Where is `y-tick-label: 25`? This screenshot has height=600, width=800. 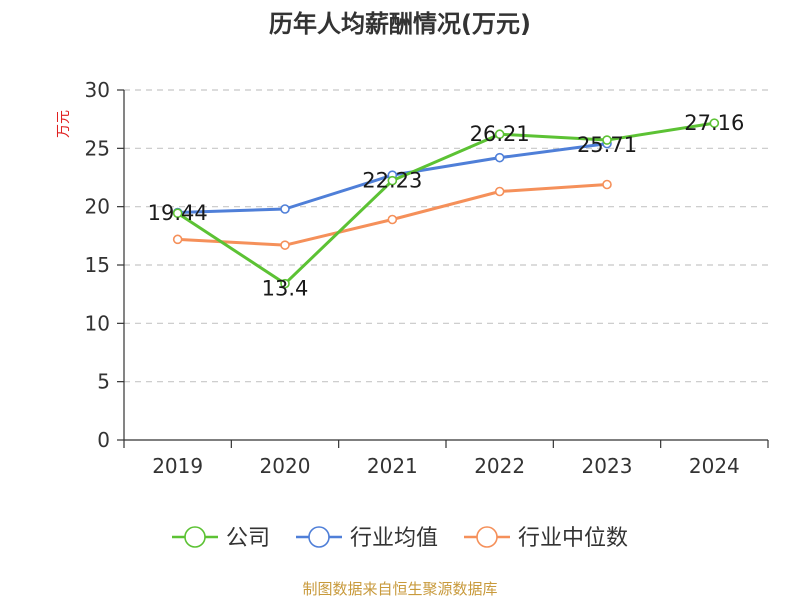
y-tick-label: 25 is located at coordinates (97, 148).